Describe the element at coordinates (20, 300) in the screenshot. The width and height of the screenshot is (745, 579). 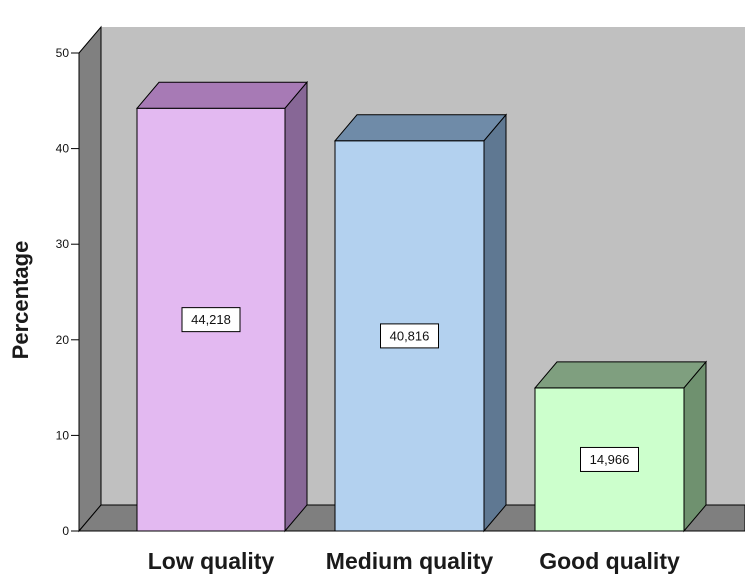
I see `y-axis-title: Percentage` at that location.